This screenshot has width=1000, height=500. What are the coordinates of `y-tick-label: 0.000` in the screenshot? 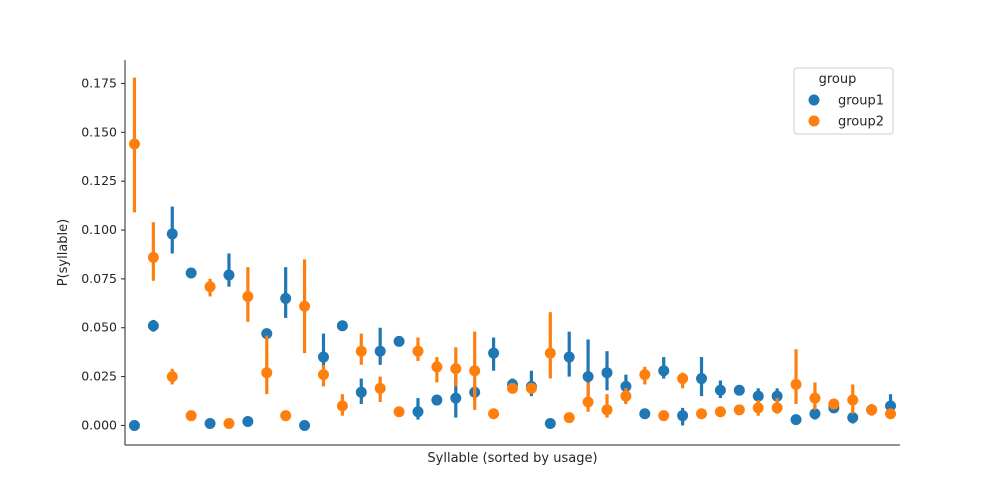 It's located at (99, 424).